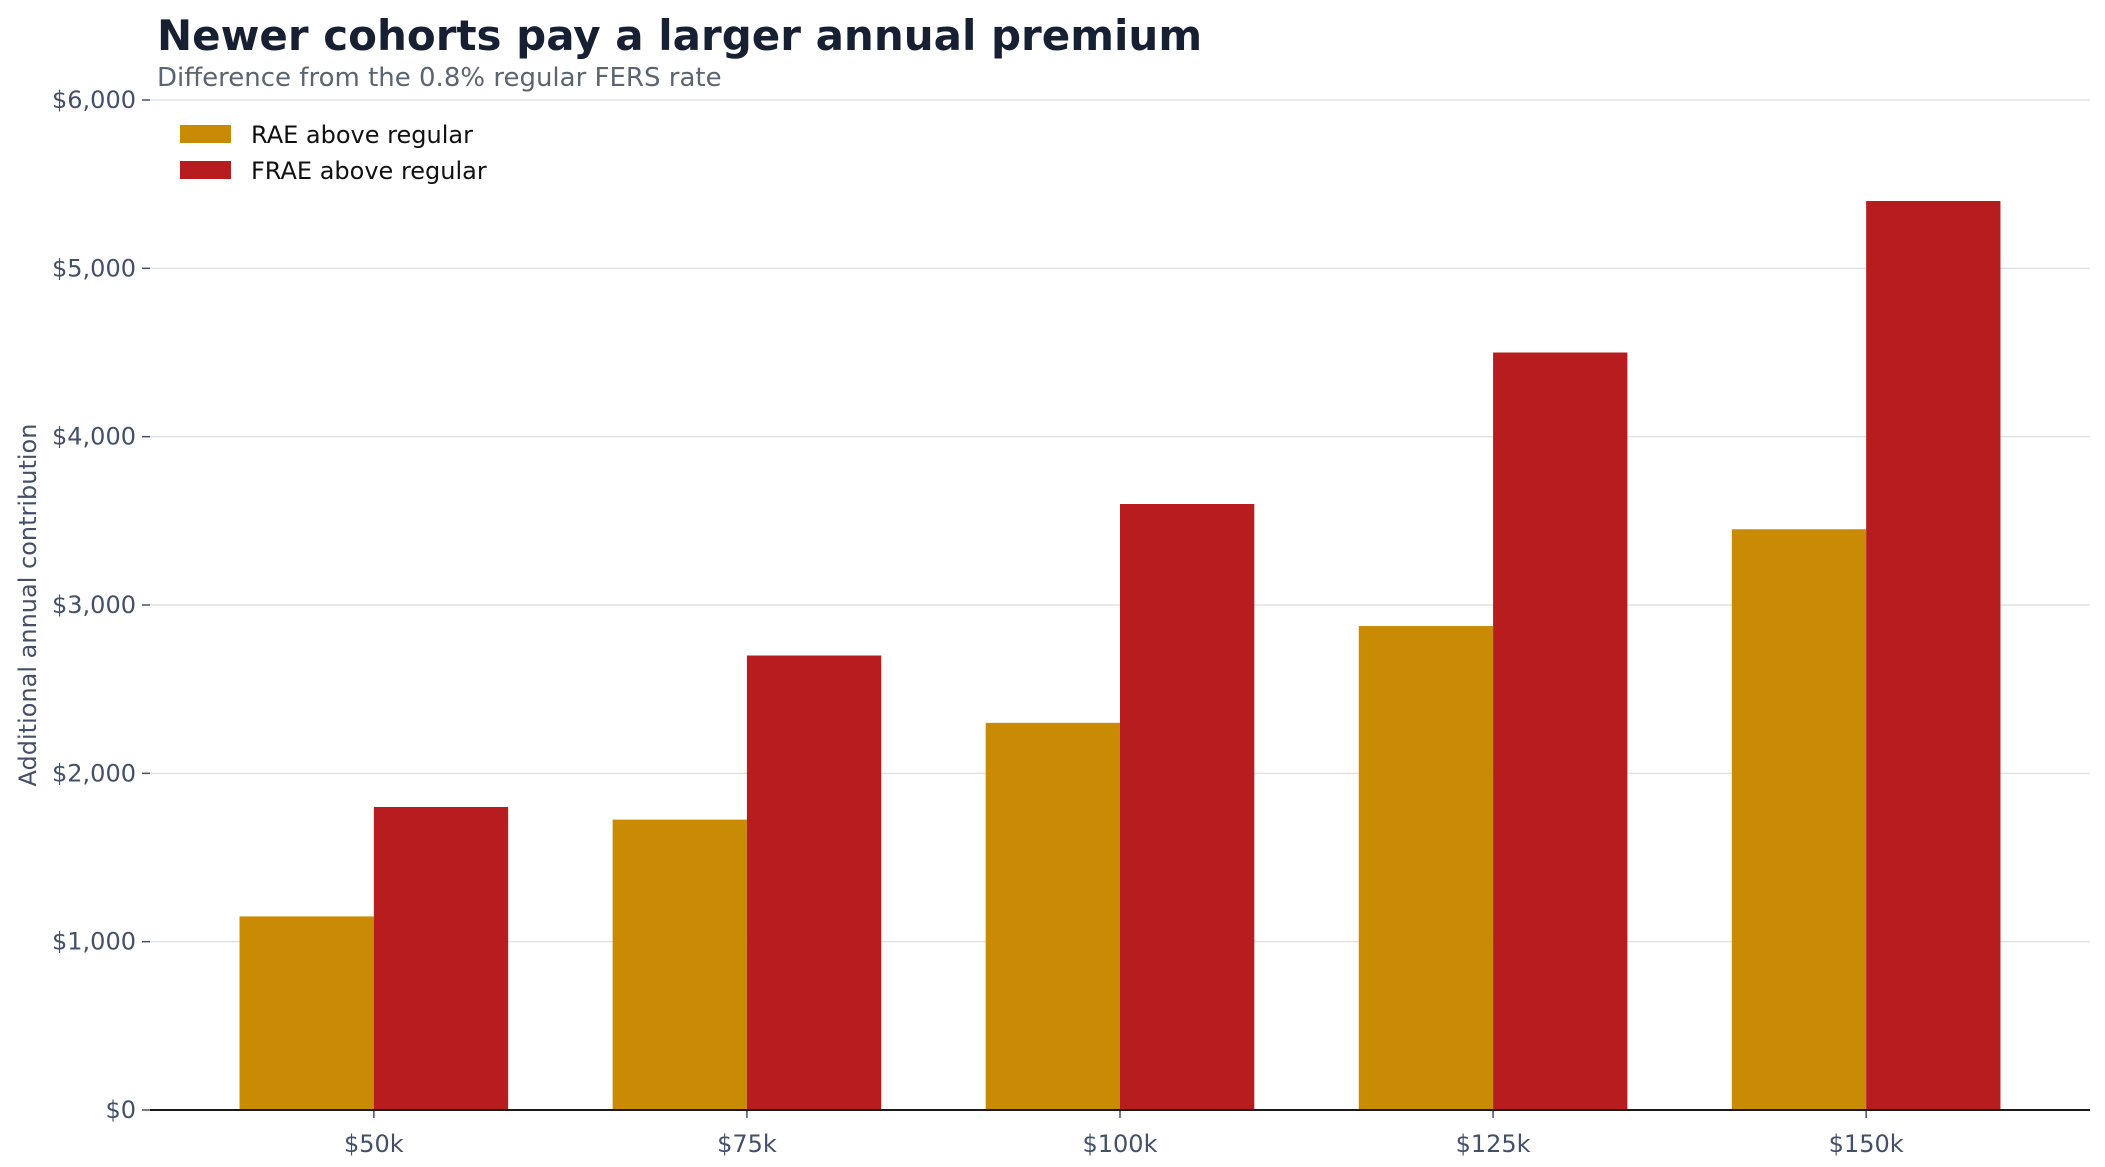 The height and width of the screenshot is (1167, 2105). What do you see at coordinates (94, 100) in the screenshot?
I see `y-tick-label: $6,000` at bounding box center [94, 100].